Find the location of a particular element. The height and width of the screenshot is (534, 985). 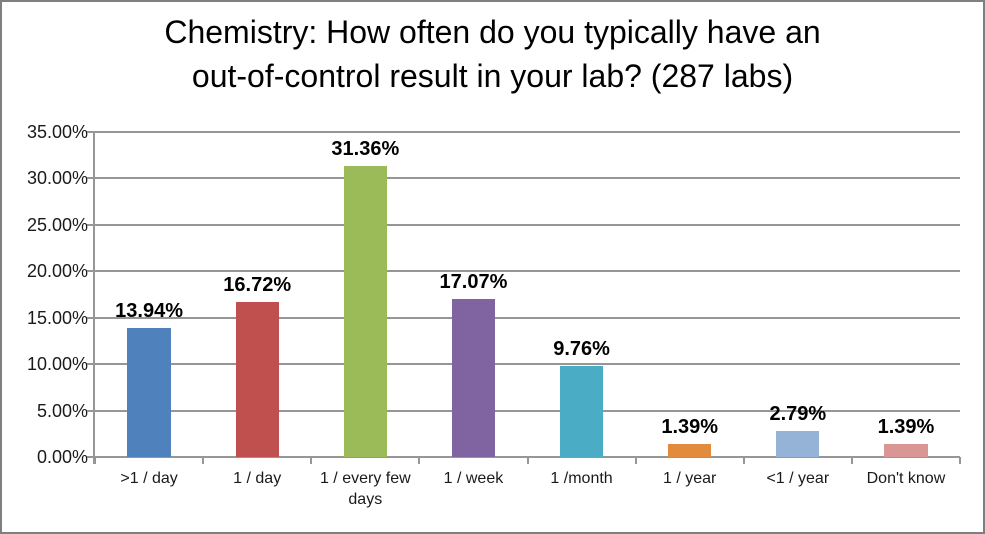

y-axis-tick-label: 30.00% is located at coordinates (57, 178).